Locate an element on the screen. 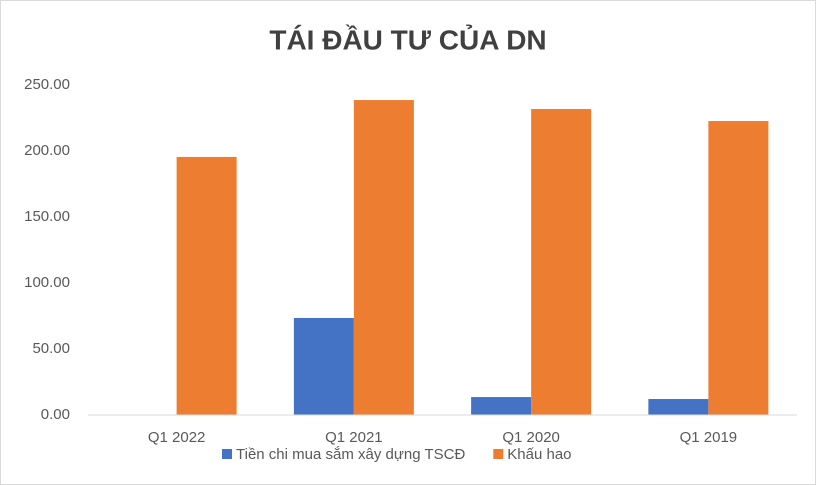 This screenshot has height=485, width=816. y-tick-label: 200.00 is located at coordinates (47, 150).